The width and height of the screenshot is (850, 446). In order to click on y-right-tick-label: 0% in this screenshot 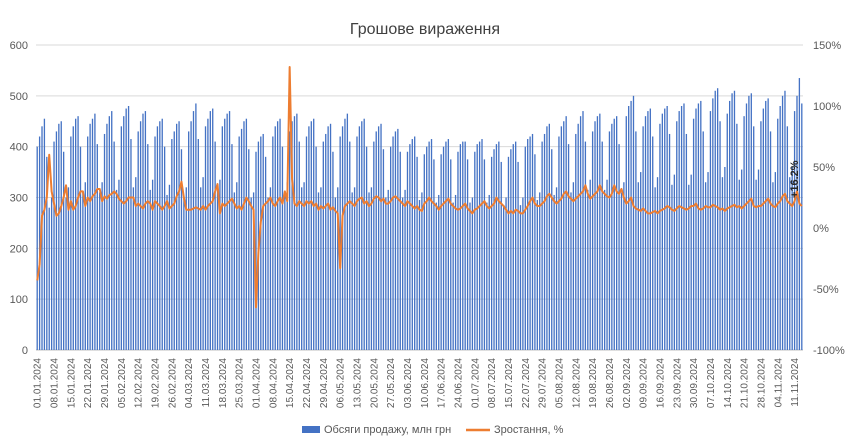, I will do `click(821, 229)`.